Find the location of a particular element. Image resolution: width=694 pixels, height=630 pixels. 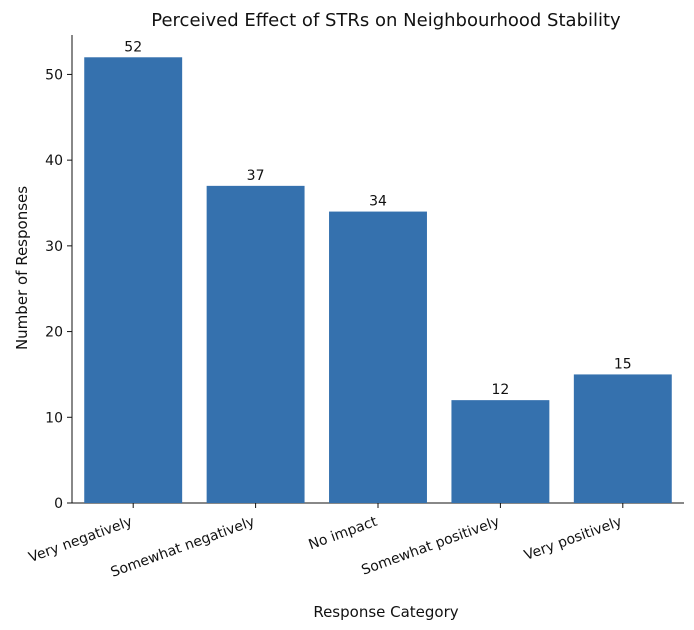

data-label: 37 is located at coordinates (256, 176).